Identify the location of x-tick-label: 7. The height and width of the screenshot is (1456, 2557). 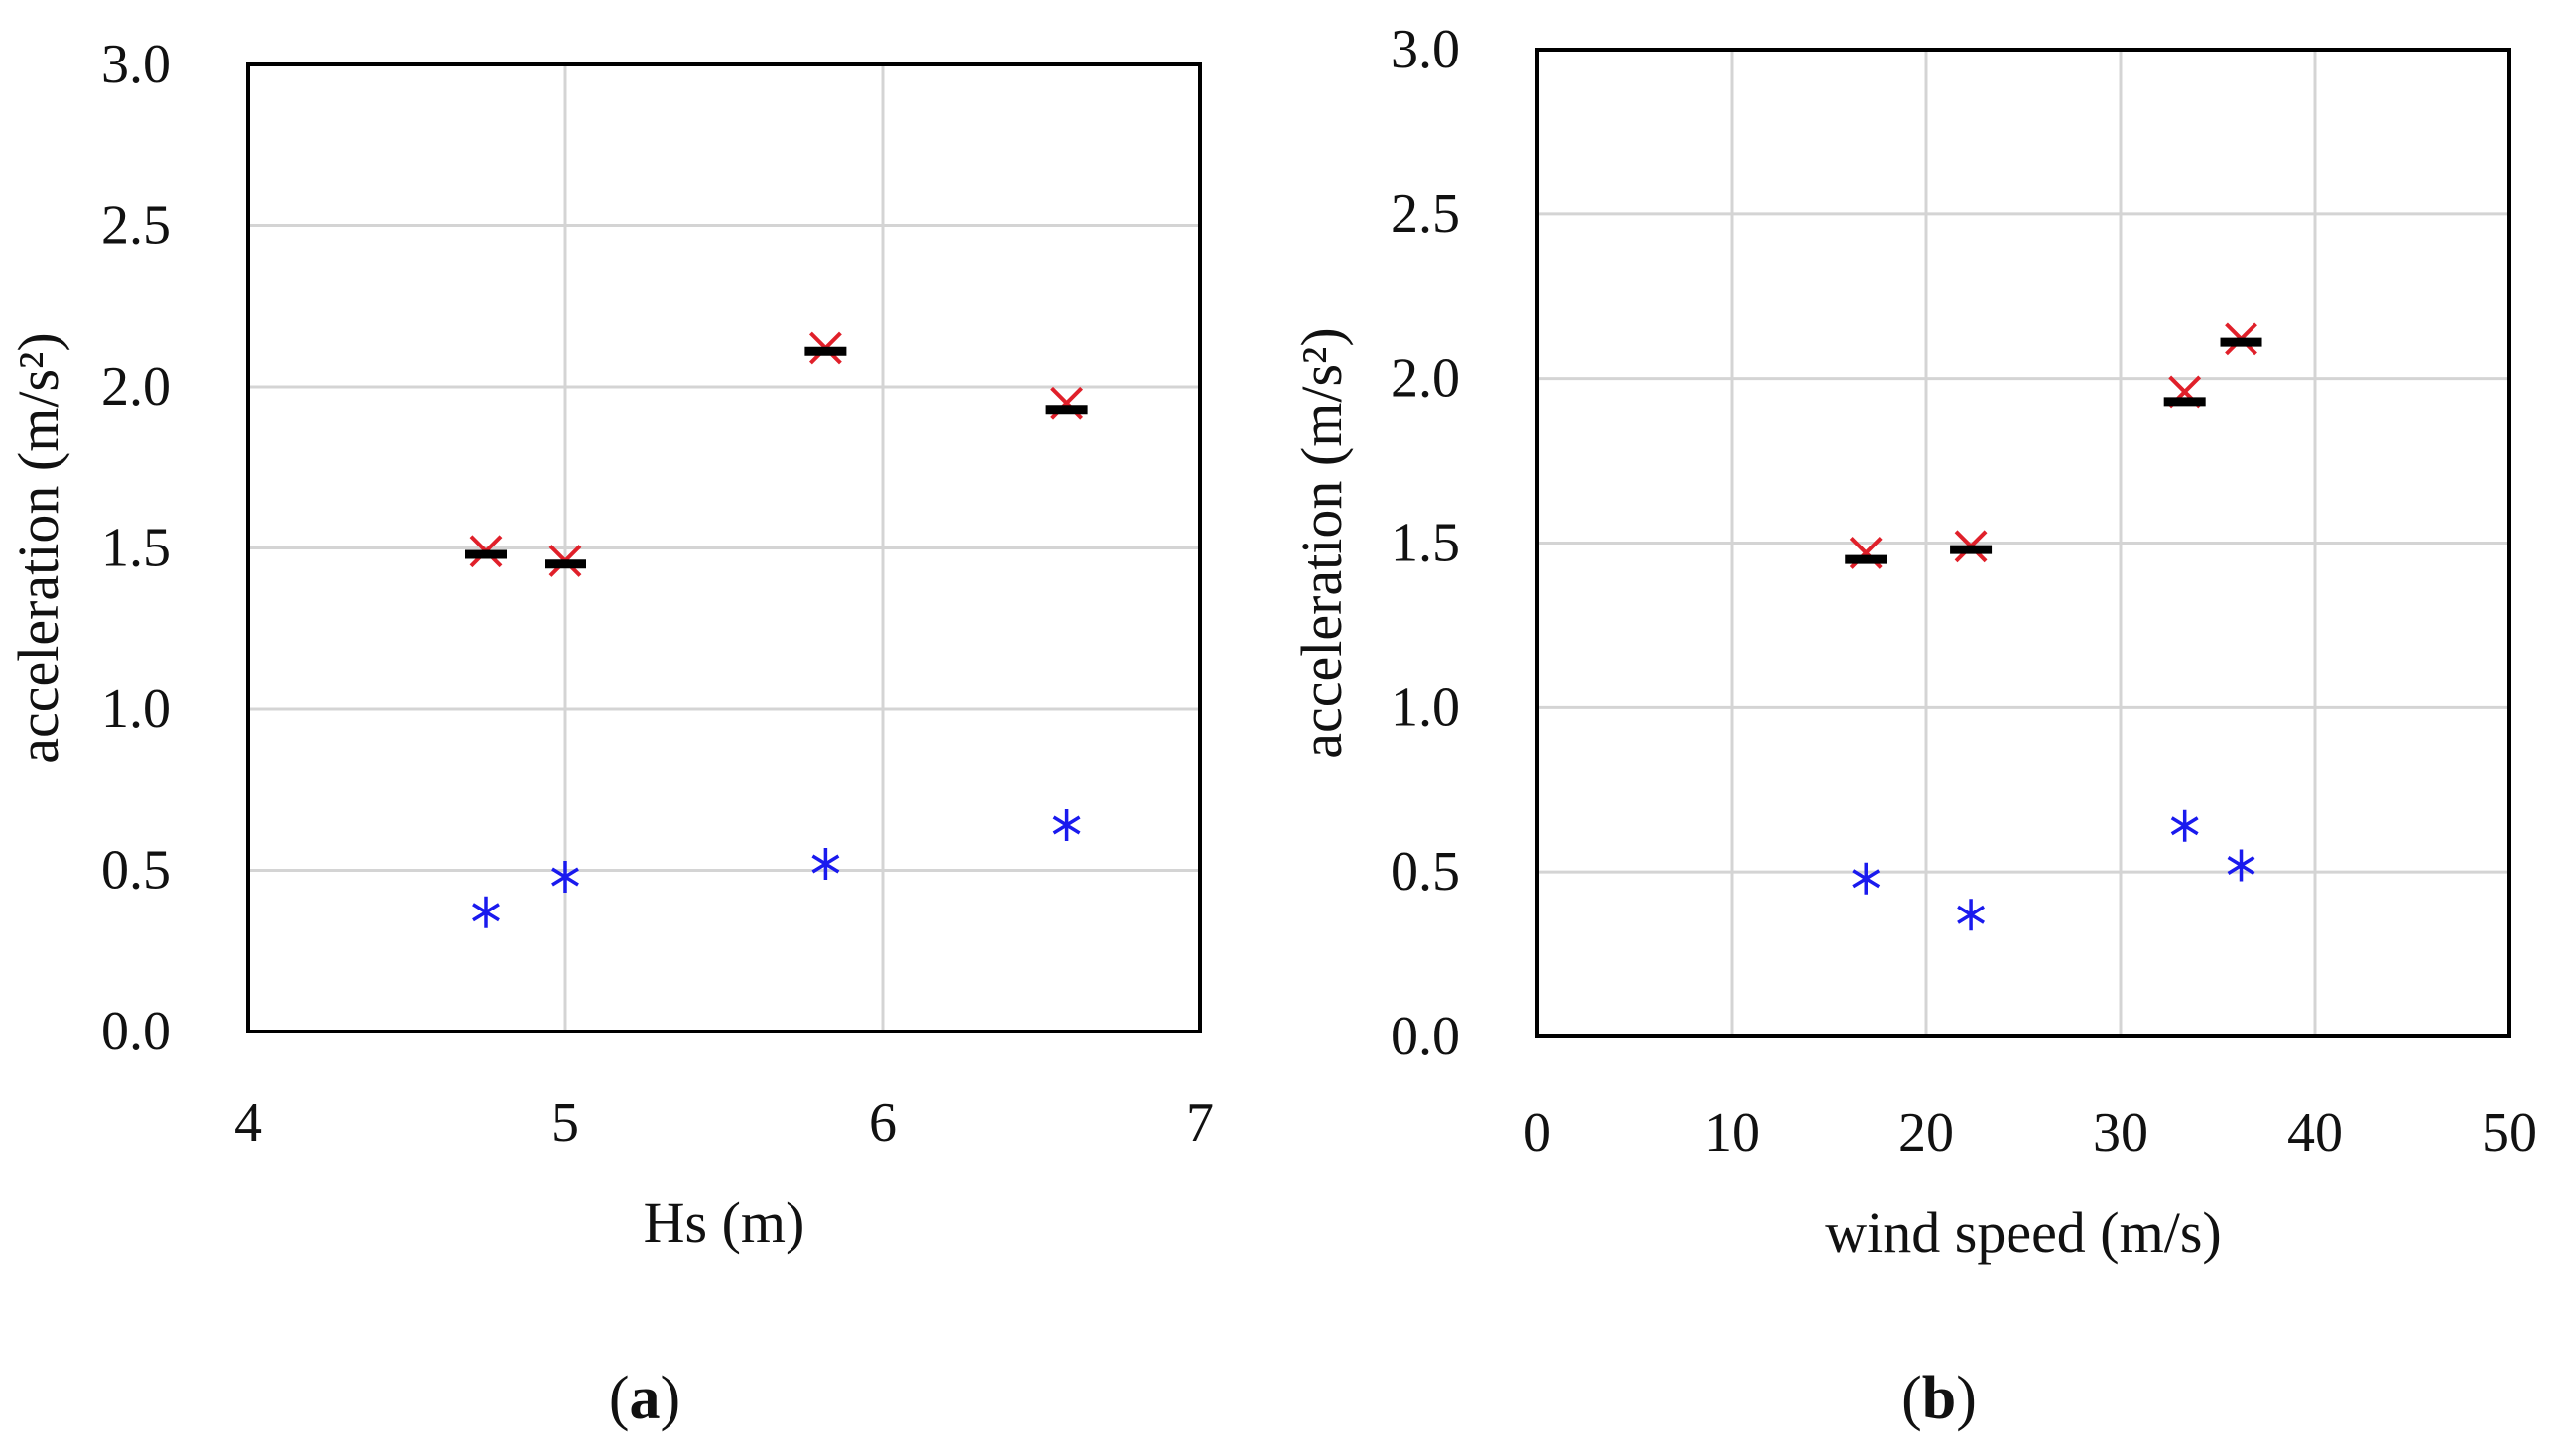
(1200, 1122).